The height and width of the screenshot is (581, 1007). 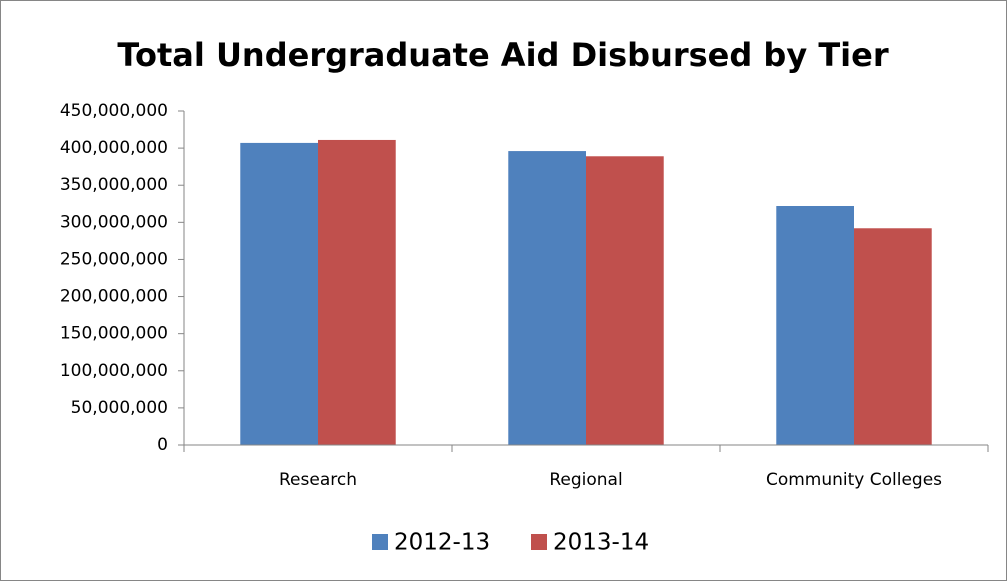 What do you see at coordinates (162, 445) in the screenshot?
I see `y-tick-label: 0` at bounding box center [162, 445].